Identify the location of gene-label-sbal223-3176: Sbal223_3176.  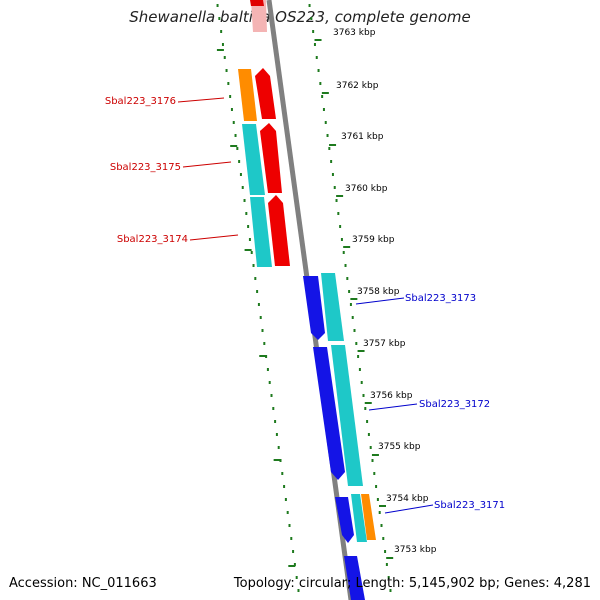
(140, 101).